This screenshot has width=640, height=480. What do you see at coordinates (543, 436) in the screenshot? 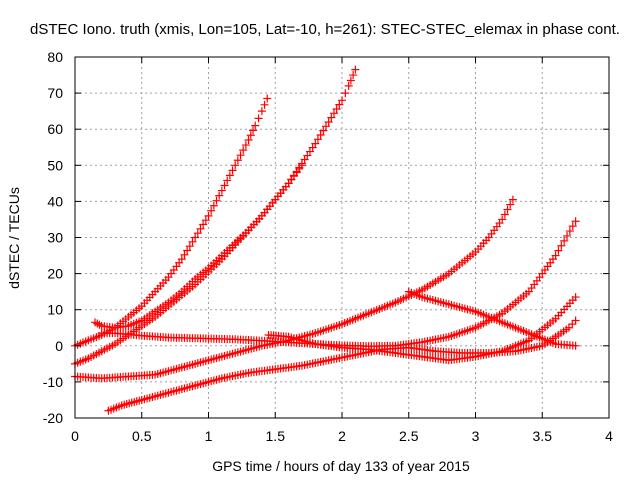
I see `x-tick-label: 3.5` at bounding box center [543, 436].